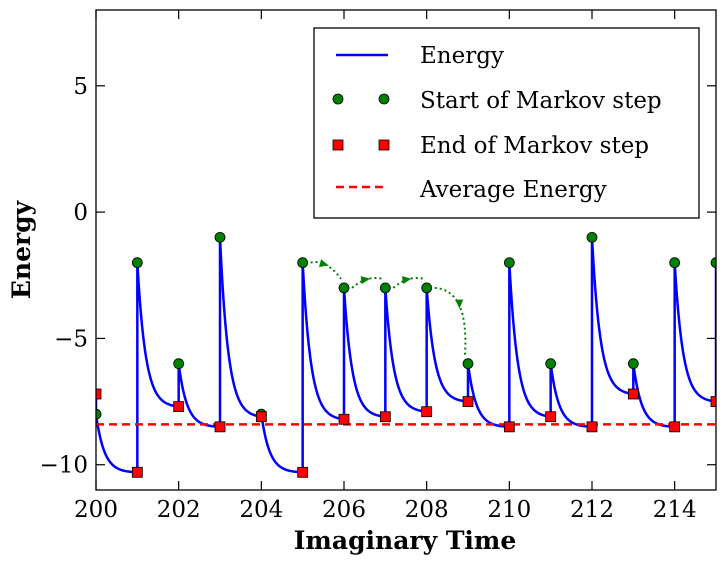  Describe the element at coordinates (384, 99) in the screenshot. I see `legend-start-marker-b` at that location.